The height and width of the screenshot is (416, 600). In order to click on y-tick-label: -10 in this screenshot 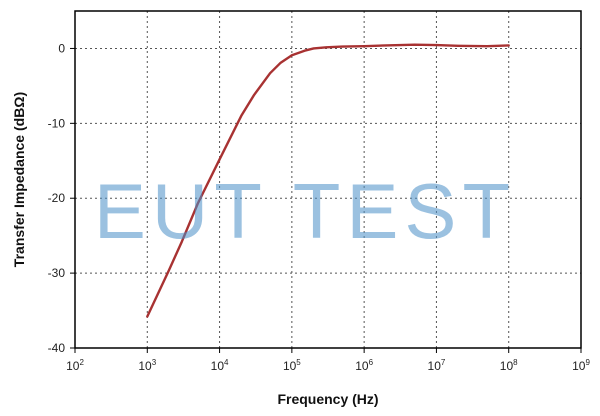, I will do `click(57, 123)`.